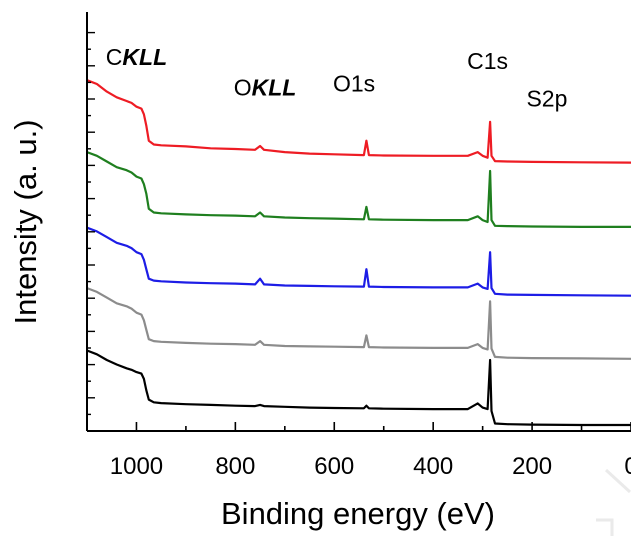 The width and height of the screenshot is (631, 536). What do you see at coordinates (334, 466) in the screenshot?
I see `x-tick-label: 600` at bounding box center [334, 466].